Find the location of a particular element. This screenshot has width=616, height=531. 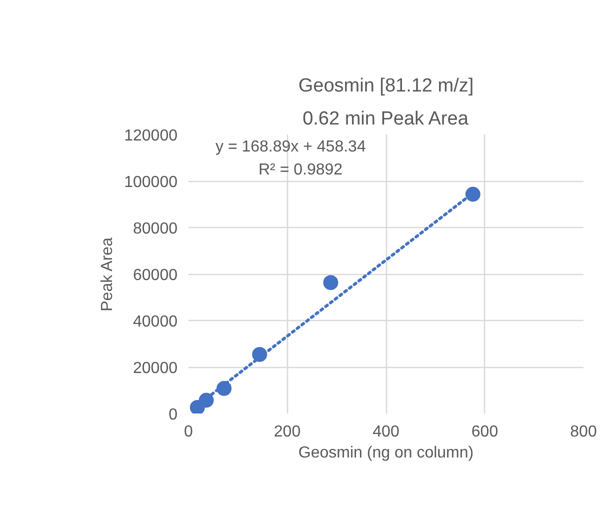

chart-subtitle: 0.62 min Peak Area is located at coordinates (385, 119).